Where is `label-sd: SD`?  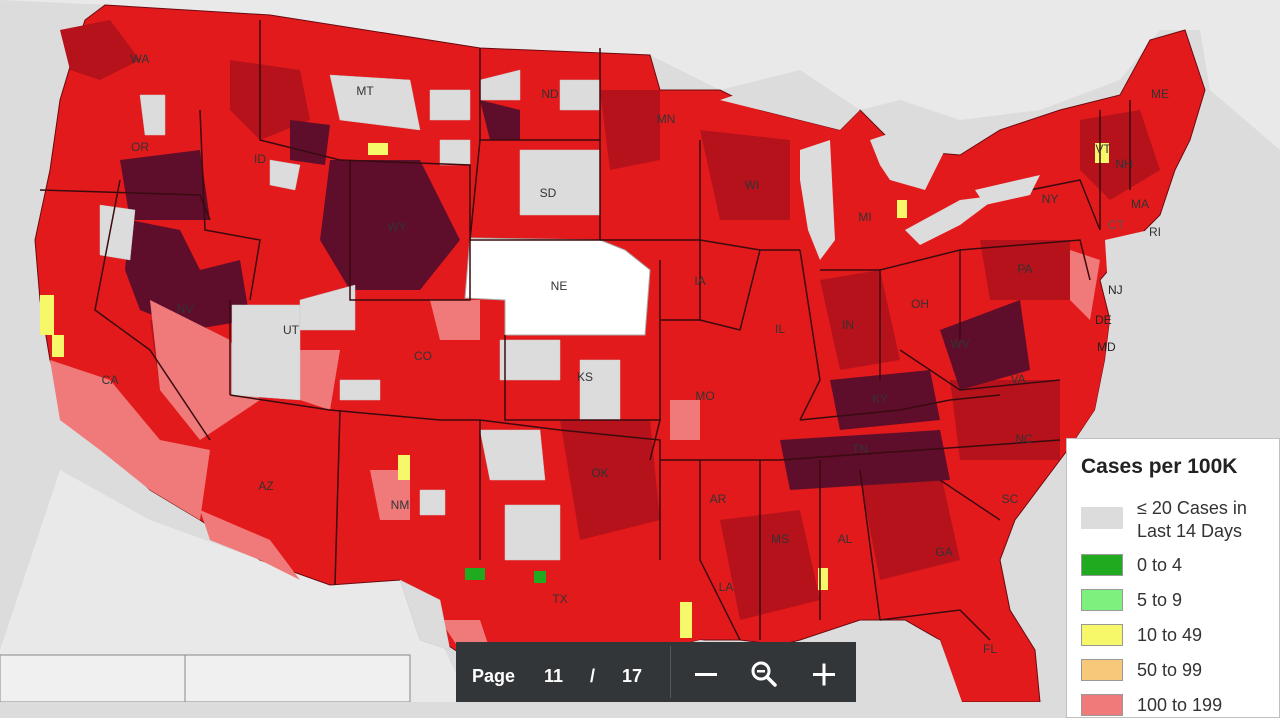
label-sd: SD is located at coordinates (548, 193).